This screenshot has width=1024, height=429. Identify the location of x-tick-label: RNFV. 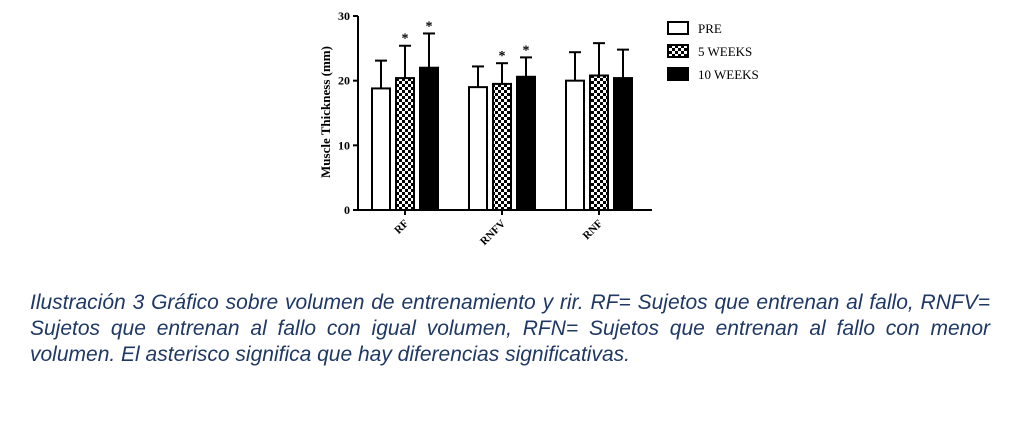
(493, 233).